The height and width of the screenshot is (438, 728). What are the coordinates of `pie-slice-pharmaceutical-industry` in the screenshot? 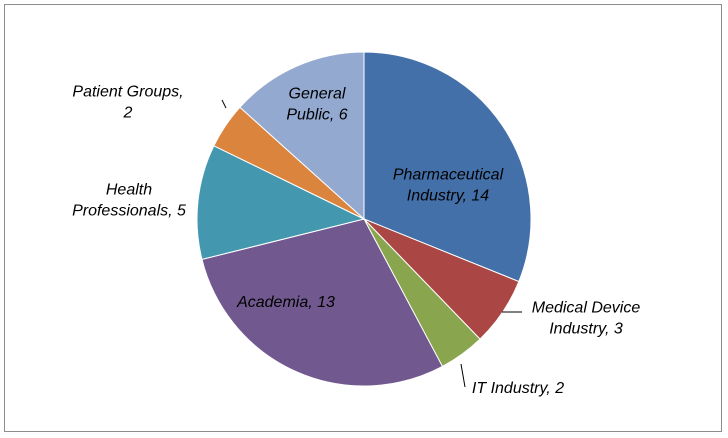 It's located at (447, 167).